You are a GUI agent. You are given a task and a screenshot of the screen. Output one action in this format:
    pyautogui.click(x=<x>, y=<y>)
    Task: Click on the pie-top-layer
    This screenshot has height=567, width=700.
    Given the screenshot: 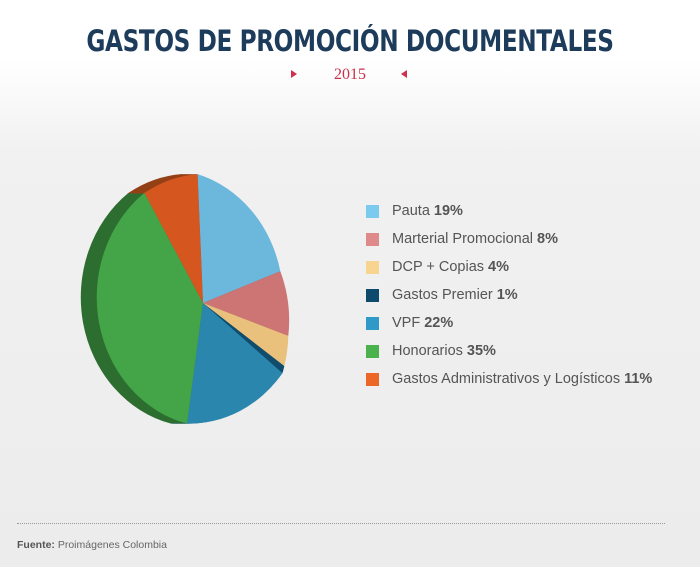 What is the action you would take?
    pyautogui.click(x=193, y=299)
    